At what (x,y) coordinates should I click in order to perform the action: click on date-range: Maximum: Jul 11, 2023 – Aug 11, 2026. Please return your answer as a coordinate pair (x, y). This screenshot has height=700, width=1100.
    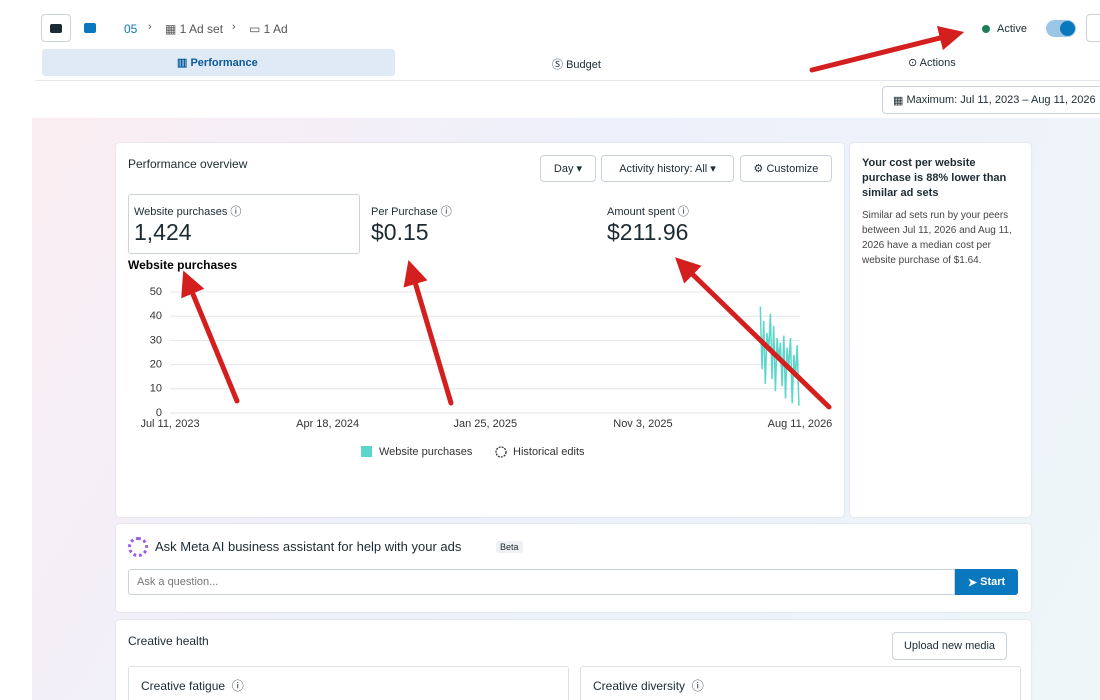
    Looking at the image, I should click on (1001, 100).